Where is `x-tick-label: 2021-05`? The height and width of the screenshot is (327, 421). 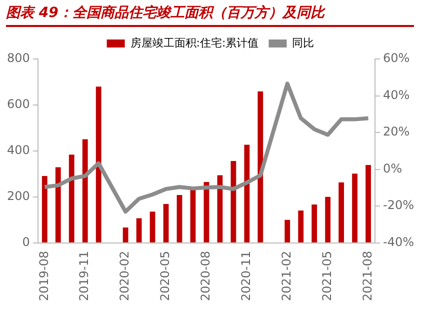 x-tick-label: 2021-05 is located at coordinates (327, 275).